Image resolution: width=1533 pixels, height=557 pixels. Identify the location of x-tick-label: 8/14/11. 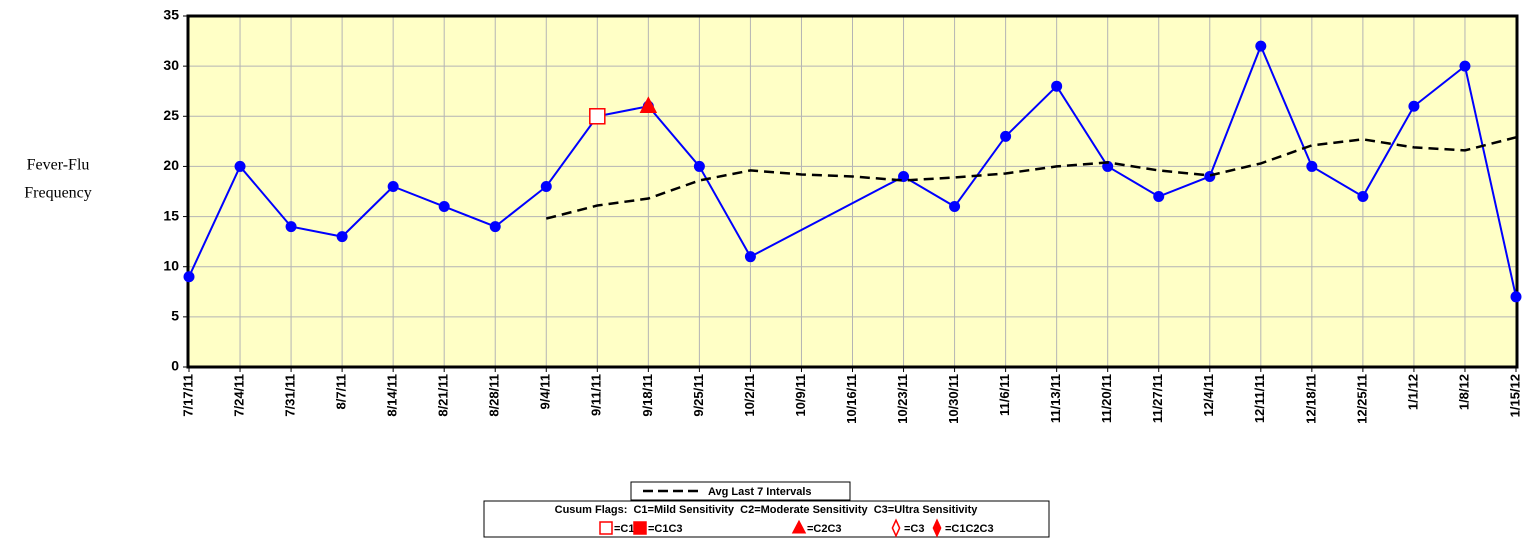
(392, 395).